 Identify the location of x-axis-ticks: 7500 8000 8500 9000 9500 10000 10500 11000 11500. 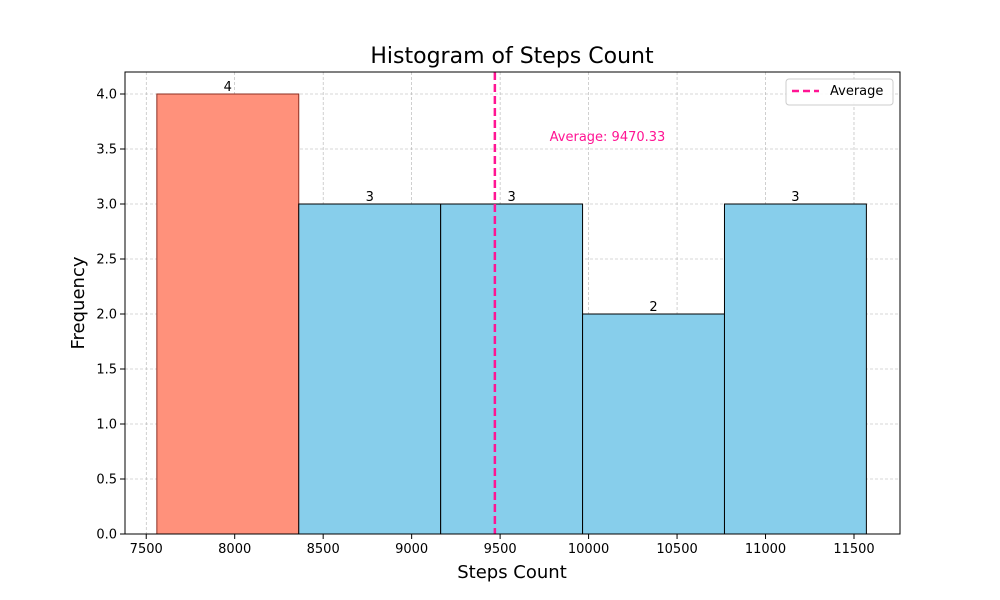
(502, 545).